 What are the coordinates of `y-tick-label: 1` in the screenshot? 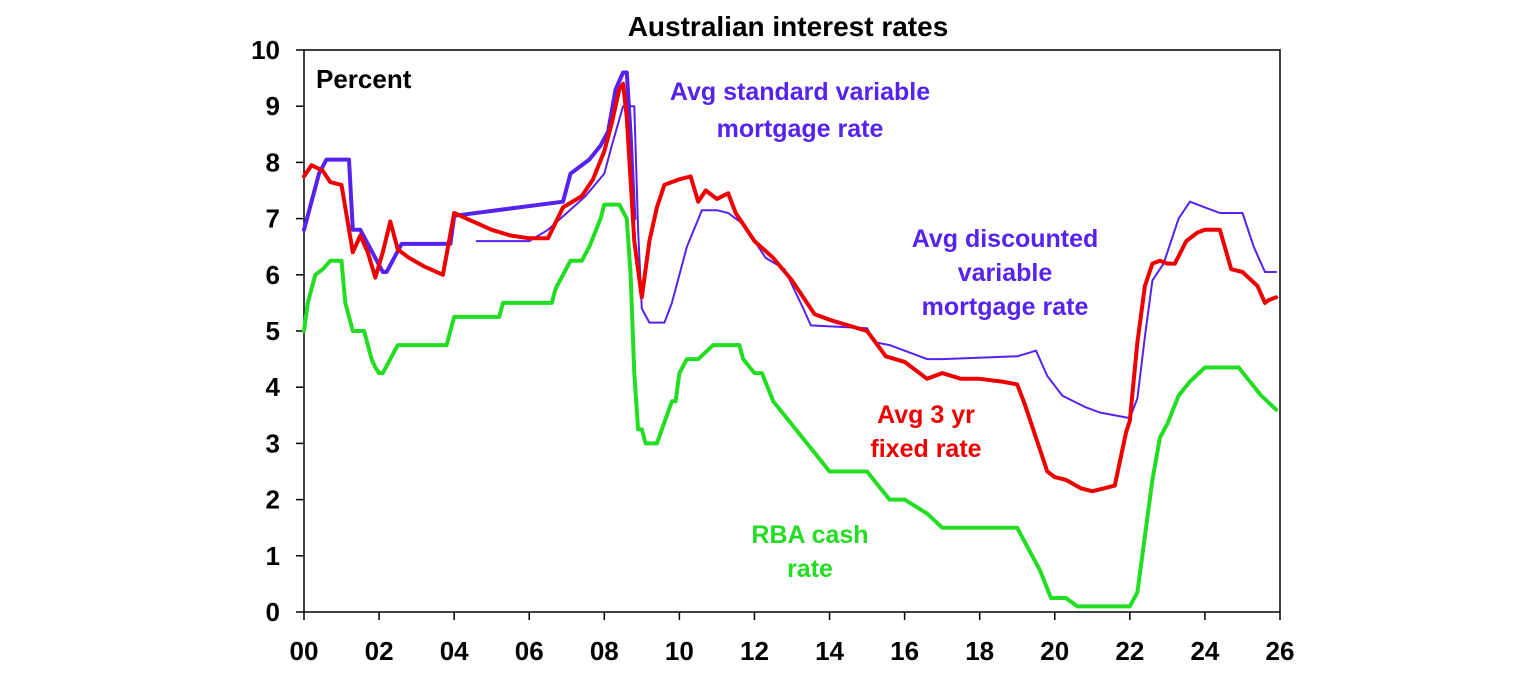 It's located at (273, 556).